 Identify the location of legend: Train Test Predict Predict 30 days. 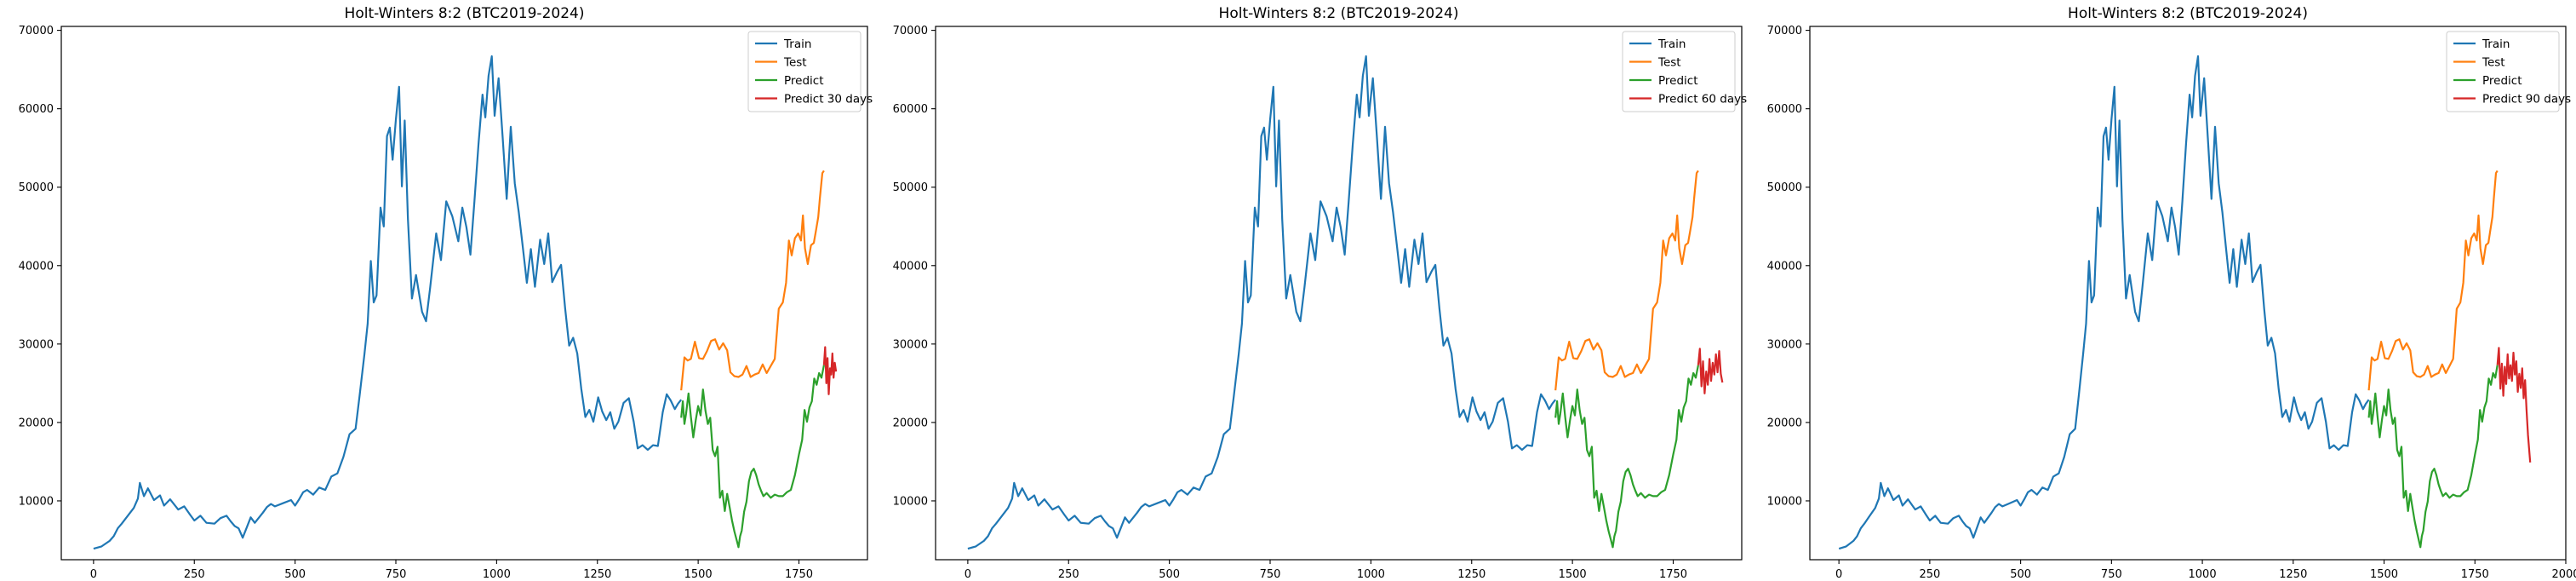
(810, 71).